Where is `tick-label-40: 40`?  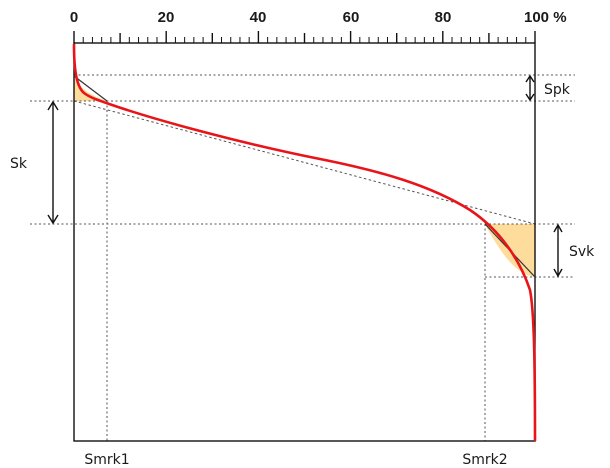
tick-label-40: 40 is located at coordinates (258, 17).